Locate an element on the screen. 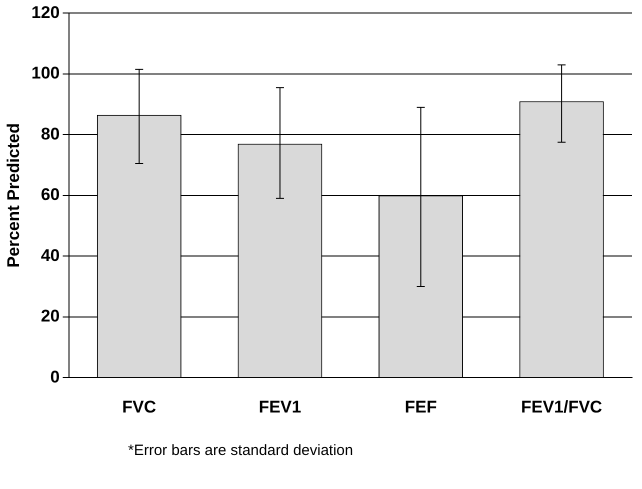 The image size is (642, 489). x-tick-label: FEV1/FVC is located at coordinates (561, 406).